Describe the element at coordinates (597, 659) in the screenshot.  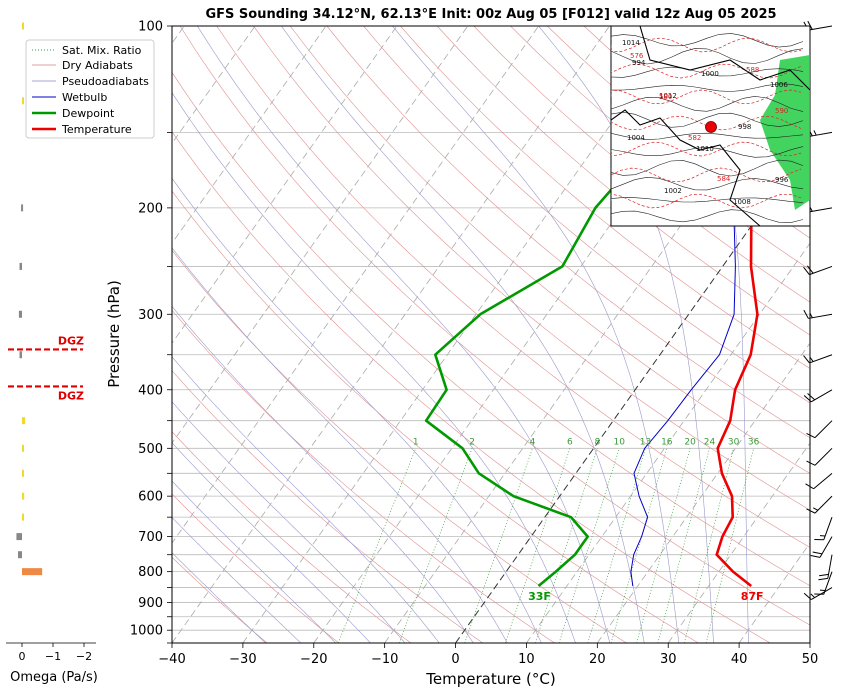
I see `x-tick-label: 20` at that location.